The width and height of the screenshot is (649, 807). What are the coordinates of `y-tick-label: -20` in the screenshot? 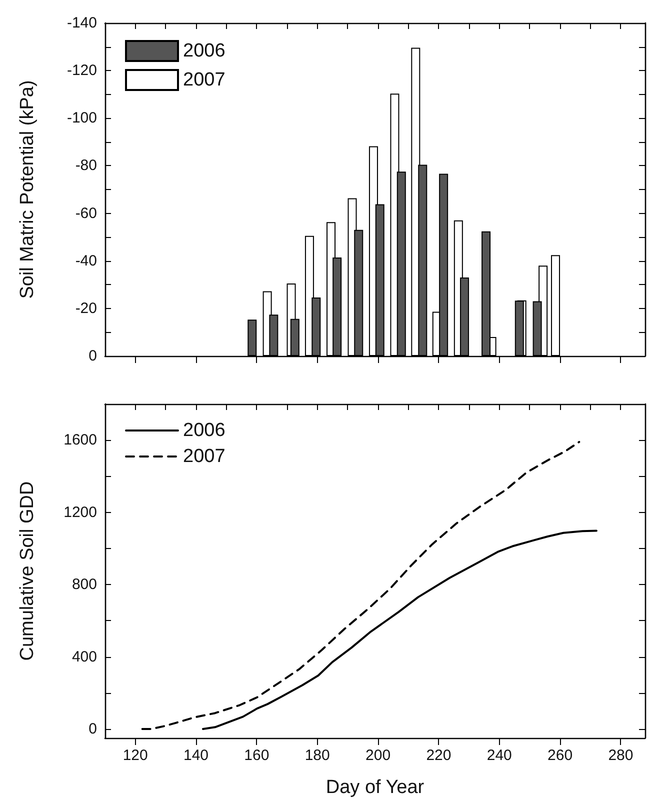 It's located at (86, 308).